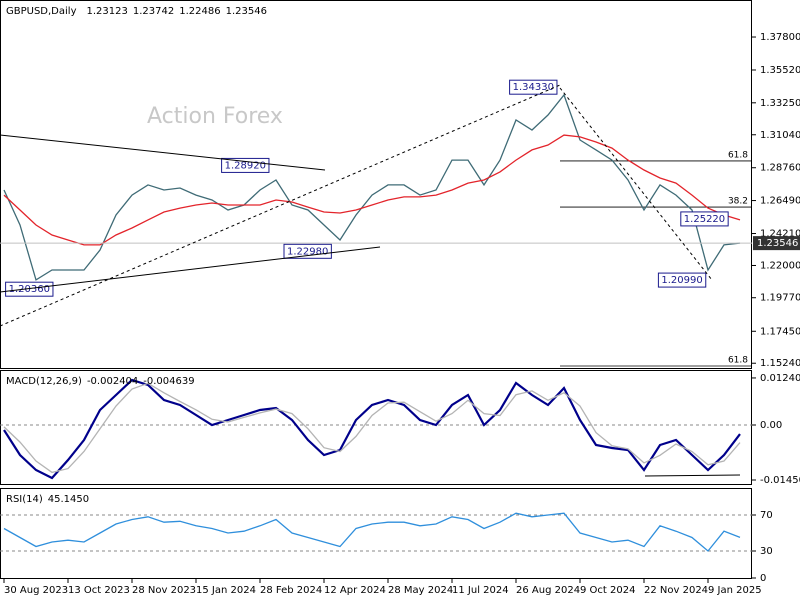 The height and width of the screenshot is (600, 800). I want to click on readout-value: -0.004639, so click(168, 381).